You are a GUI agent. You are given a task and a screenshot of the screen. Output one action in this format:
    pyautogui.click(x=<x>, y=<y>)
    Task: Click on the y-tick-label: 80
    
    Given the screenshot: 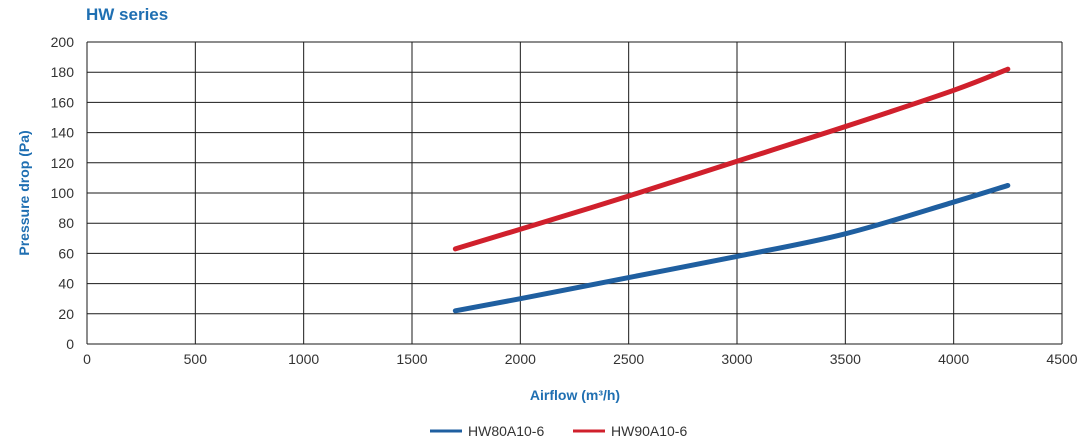 What is the action you would take?
    pyautogui.click(x=66, y=223)
    